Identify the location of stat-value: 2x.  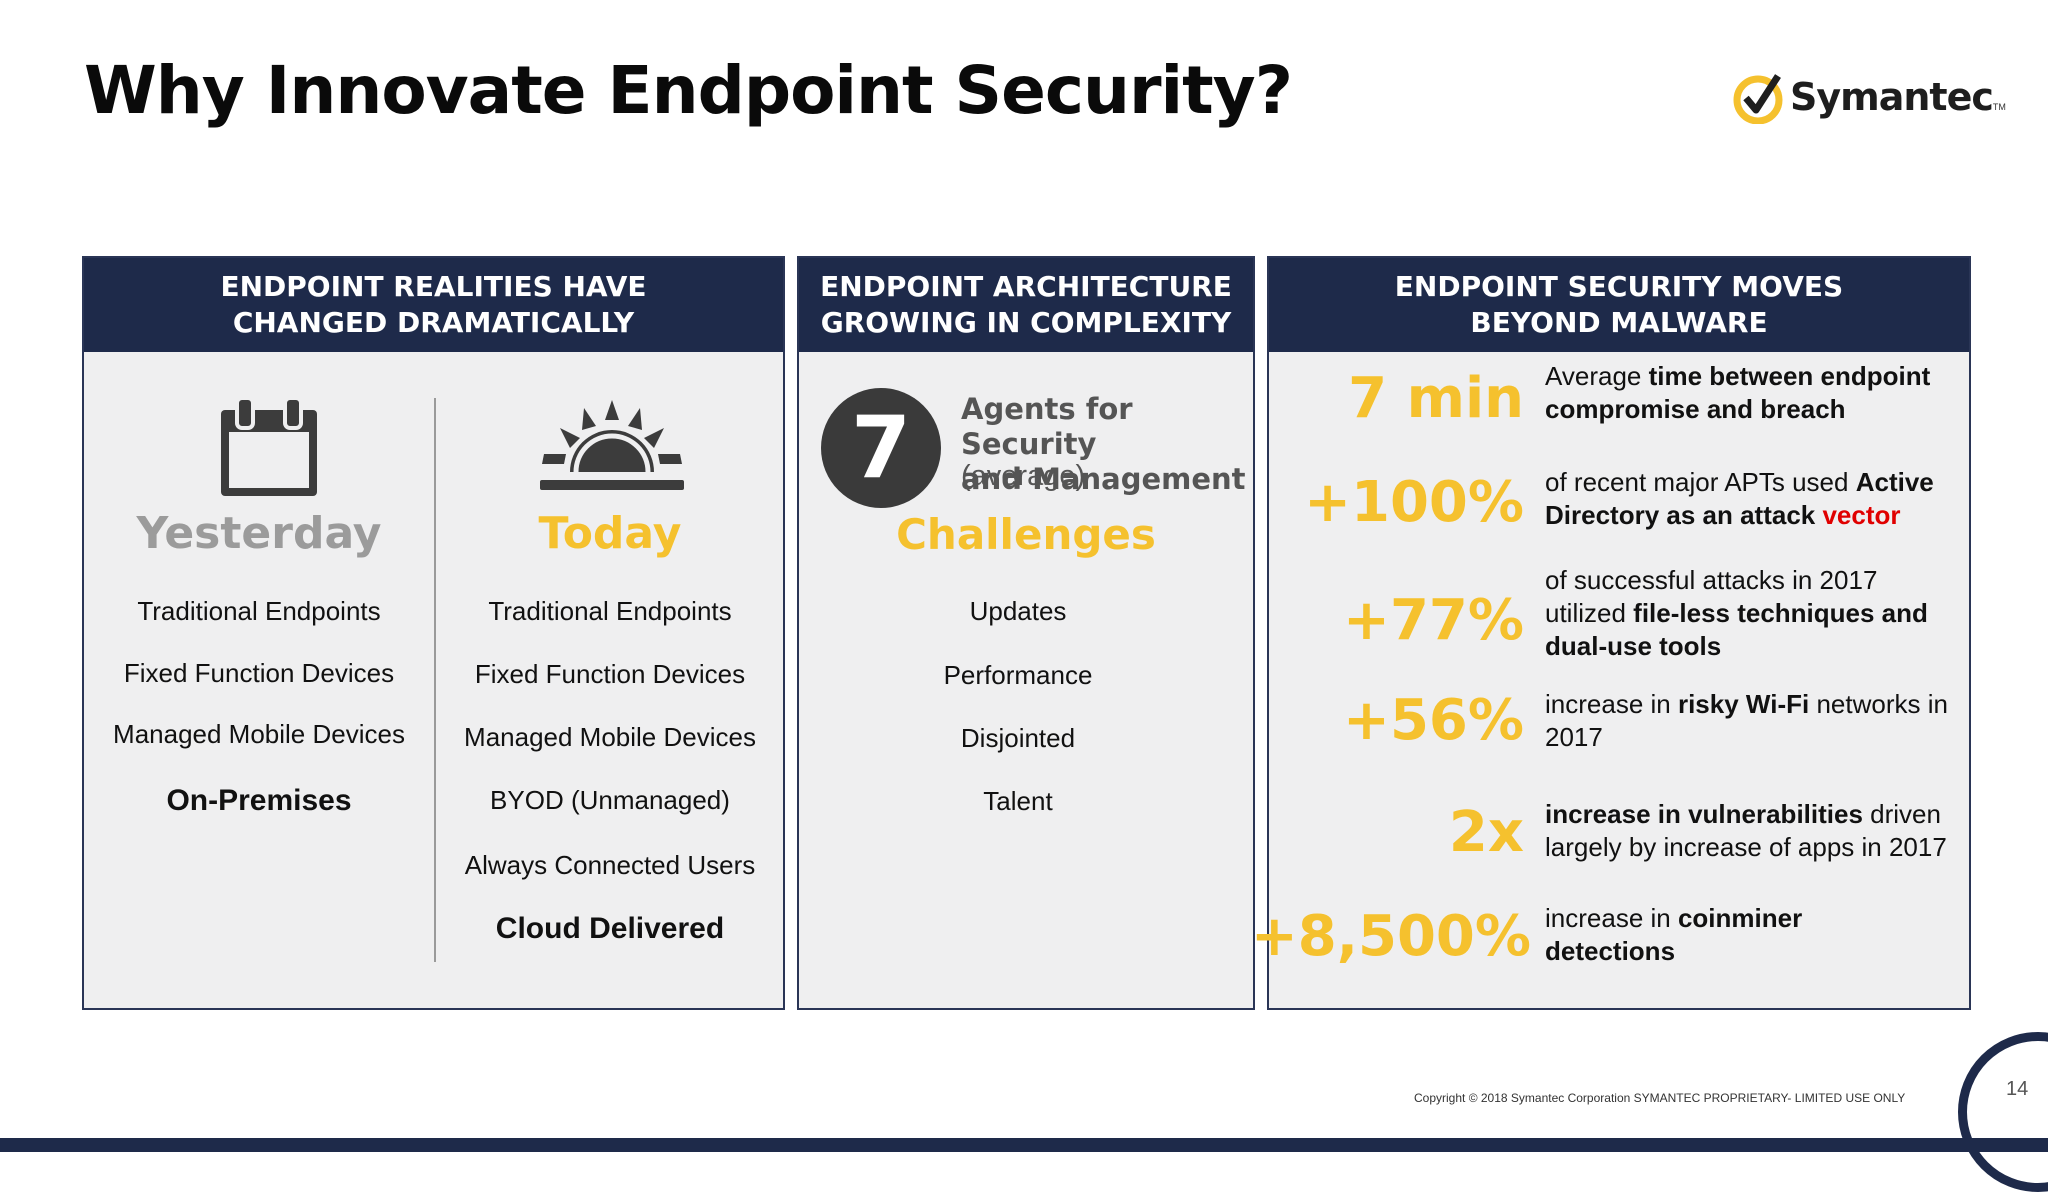
(1486, 832).